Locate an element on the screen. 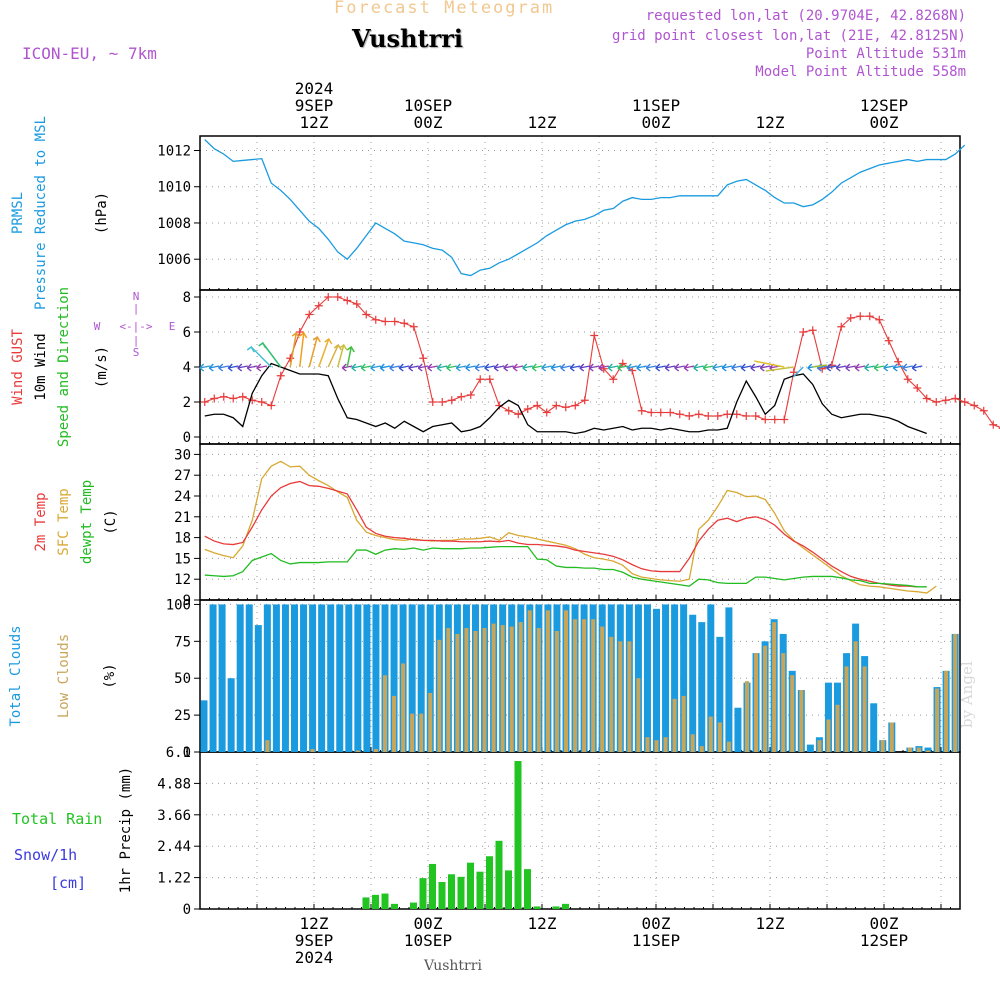 This screenshot has height=1000, width=1000. temp-panel: 9 12 15 18 21 24 27 30 is located at coordinates (567, 526).